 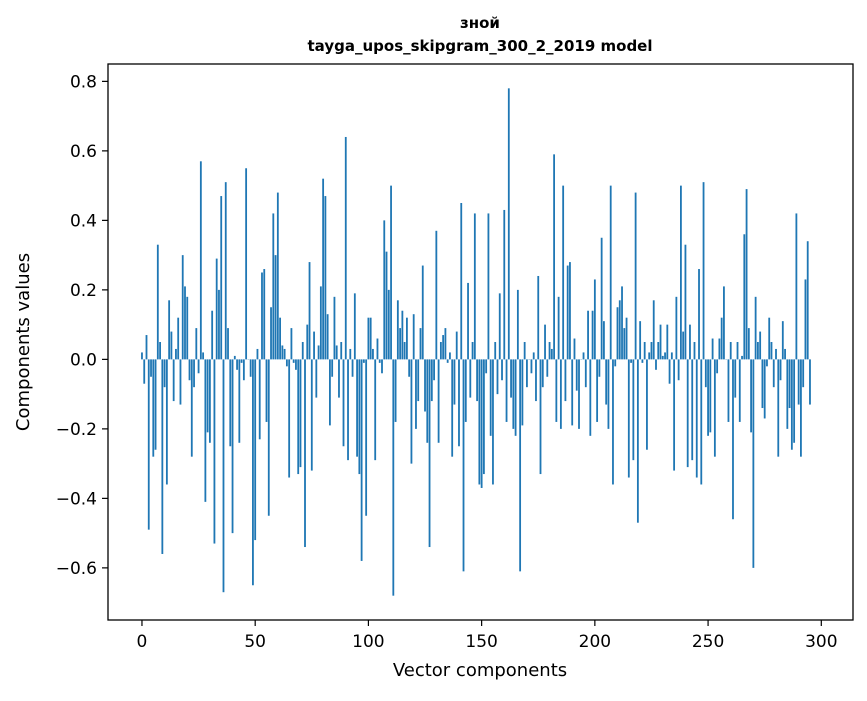 I want to click on y-tick-label: −0.2, so click(x=76, y=430).